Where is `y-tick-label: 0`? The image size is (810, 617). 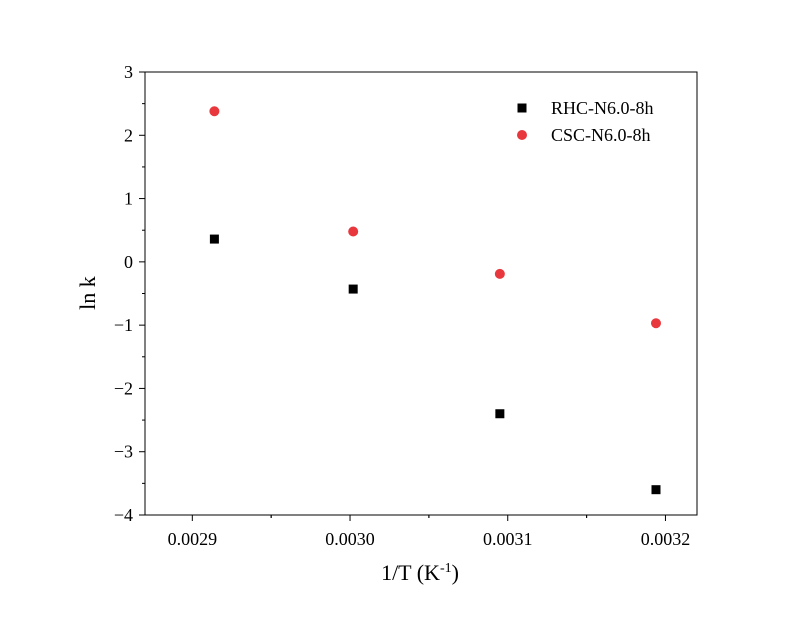
y-tick-label: 0 is located at coordinates (128, 262).